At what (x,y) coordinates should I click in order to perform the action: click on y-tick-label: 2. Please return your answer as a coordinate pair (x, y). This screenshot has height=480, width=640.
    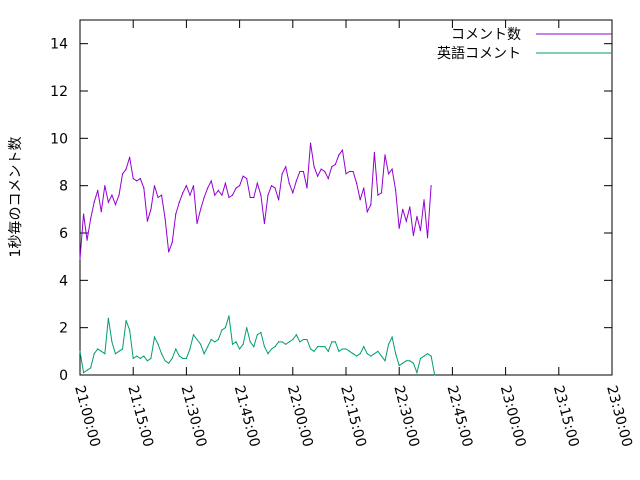
    Looking at the image, I should click on (63, 329).